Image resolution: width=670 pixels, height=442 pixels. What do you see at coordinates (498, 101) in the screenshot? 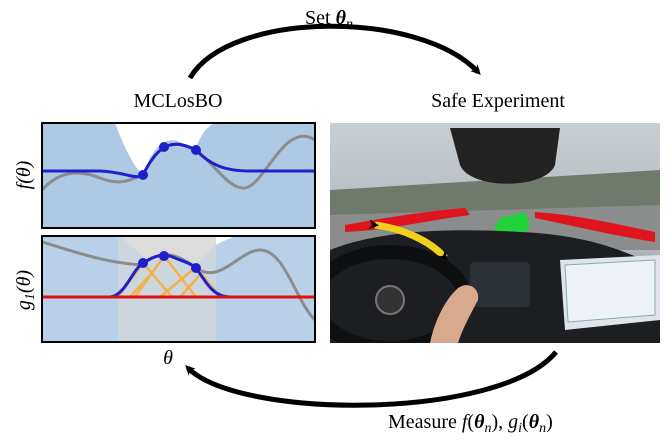
I see `right-title: Safe Experiment` at bounding box center [498, 101].